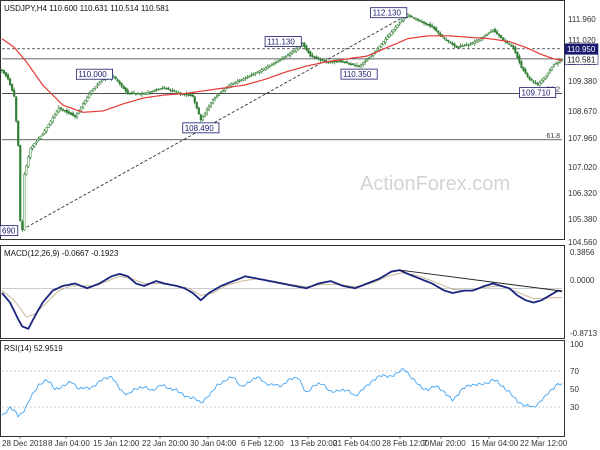  I want to click on rsi-header: RSI(14) 52.9519, so click(33, 348).